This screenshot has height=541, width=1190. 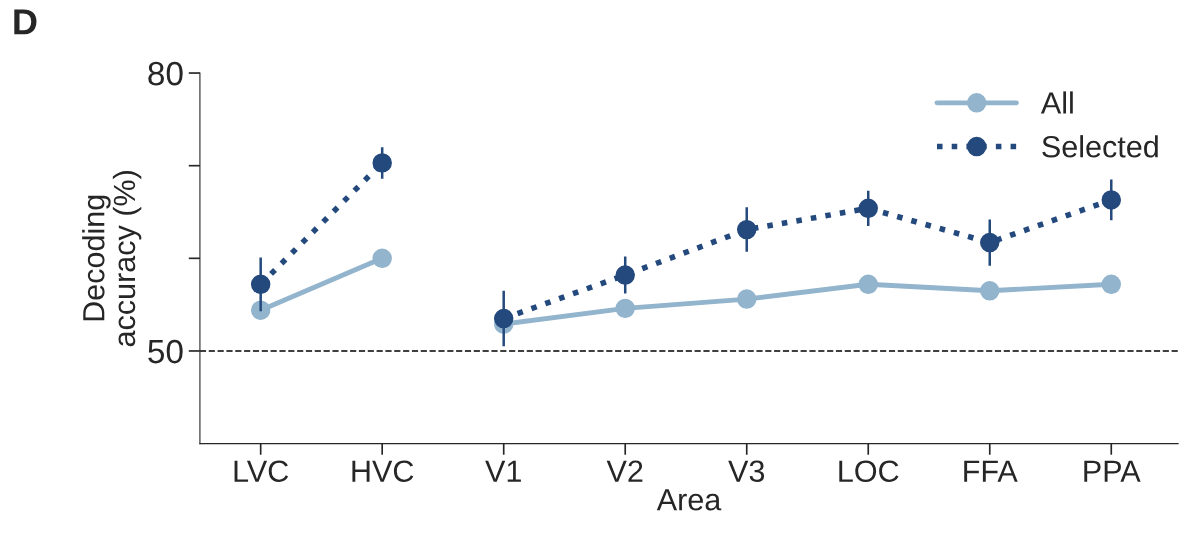 What do you see at coordinates (1056, 102) in the screenshot?
I see `legend-label: All` at bounding box center [1056, 102].